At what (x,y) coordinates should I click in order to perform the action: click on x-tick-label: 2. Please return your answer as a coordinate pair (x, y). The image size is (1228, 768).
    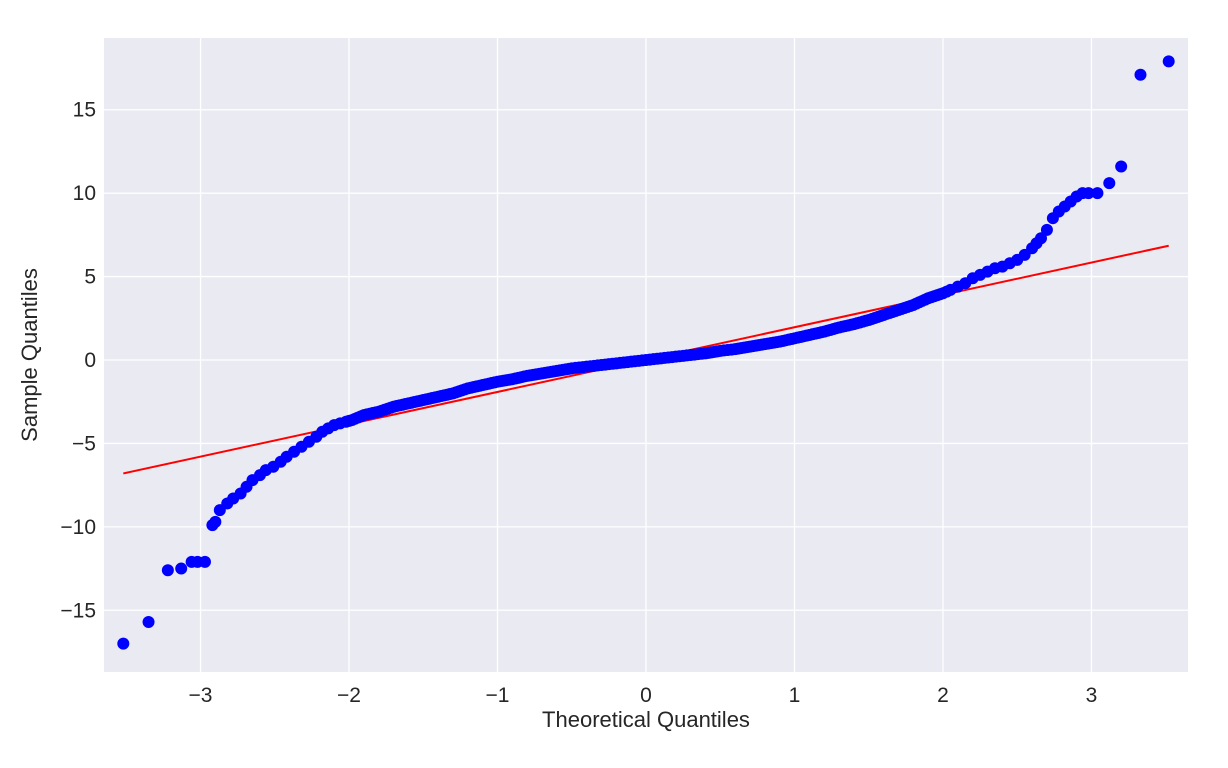
    Looking at the image, I should click on (943, 695).